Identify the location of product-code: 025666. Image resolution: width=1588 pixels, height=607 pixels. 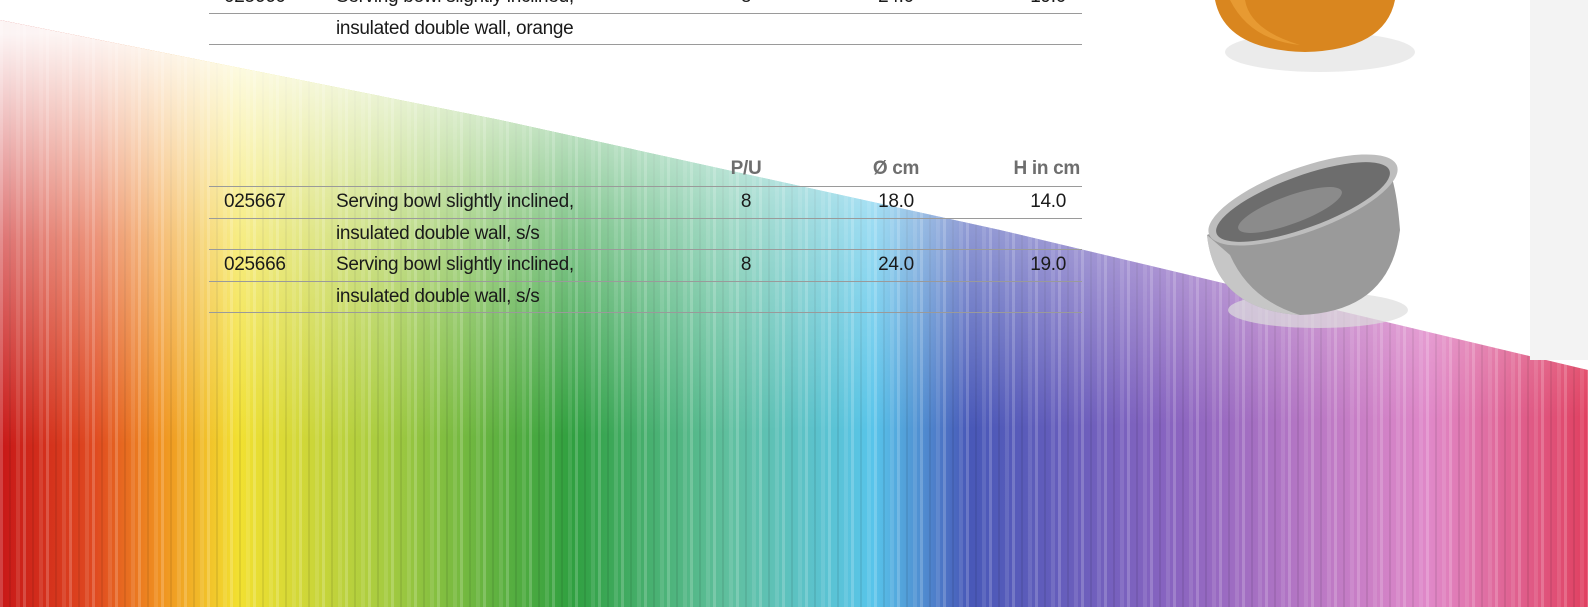
(255, 264).